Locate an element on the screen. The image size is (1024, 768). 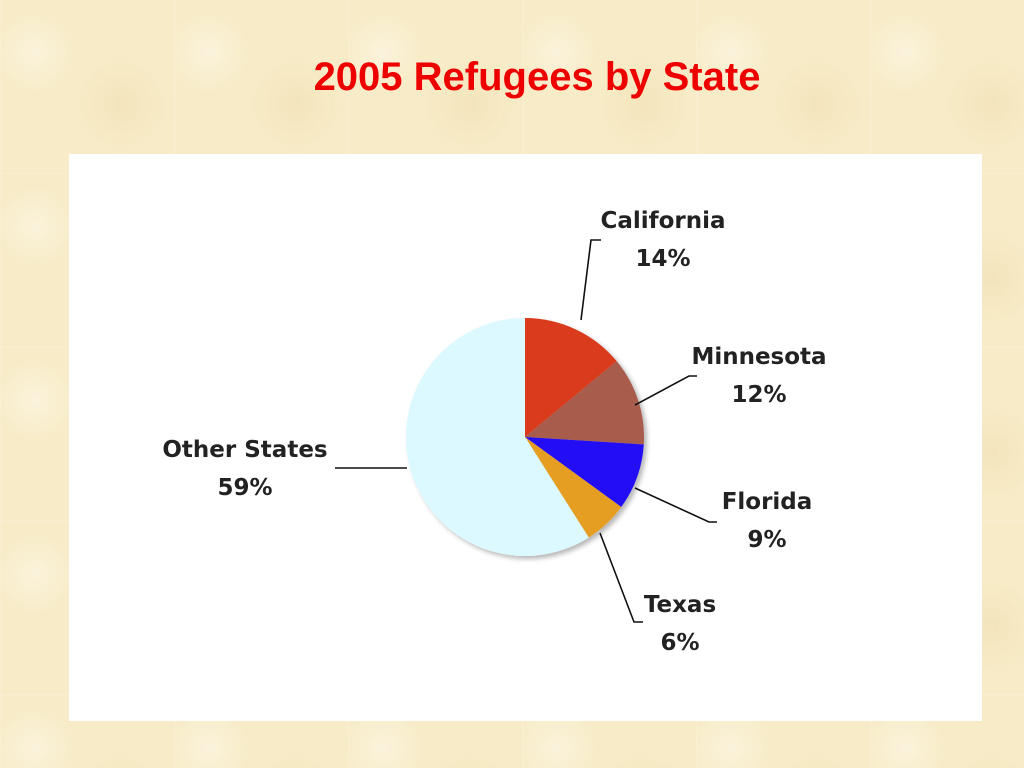
slice-label-florida: Florida is located at coordinates (767, 502).